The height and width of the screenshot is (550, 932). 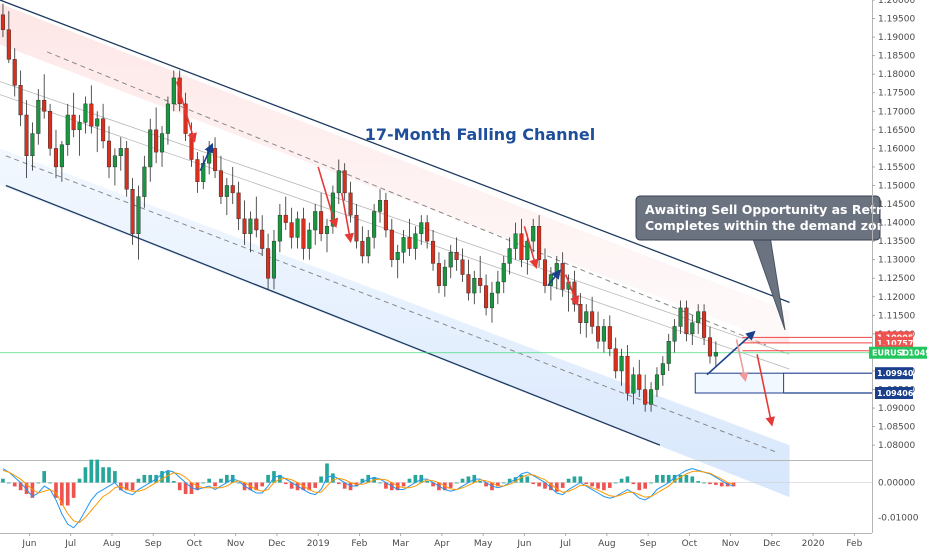 I want to click on time-tick-label: Sep, so click(x=648, y=544).